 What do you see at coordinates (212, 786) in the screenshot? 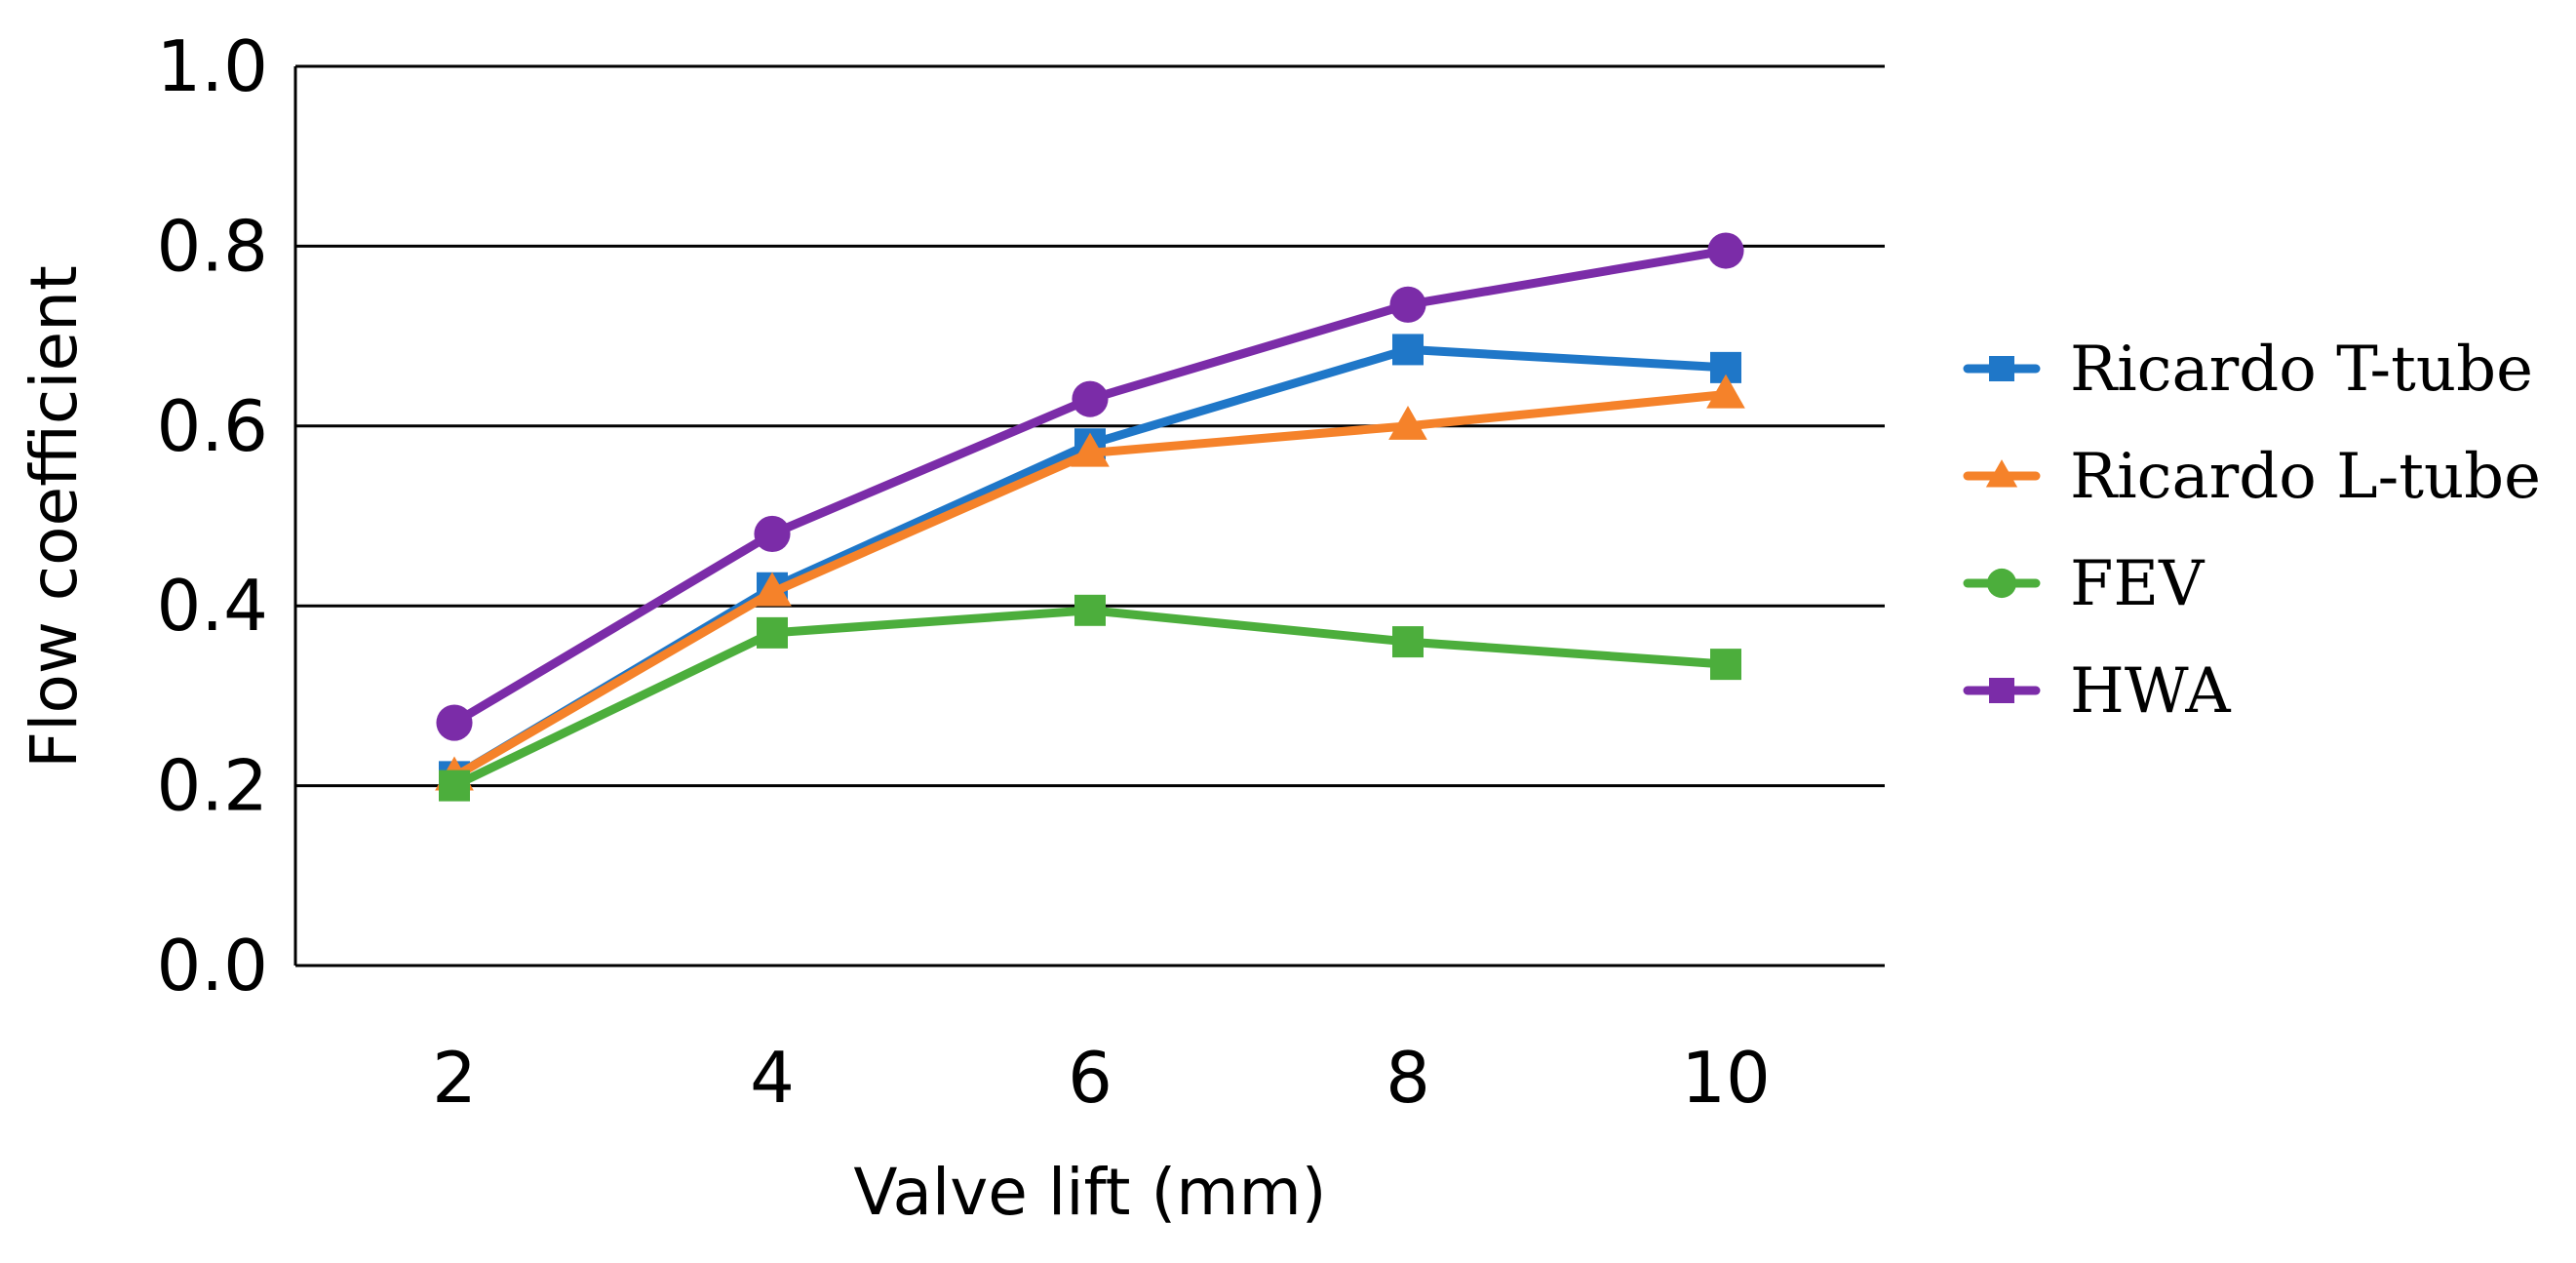
I see `y-tick-label: 0.2` at bounding box center [212, 786].